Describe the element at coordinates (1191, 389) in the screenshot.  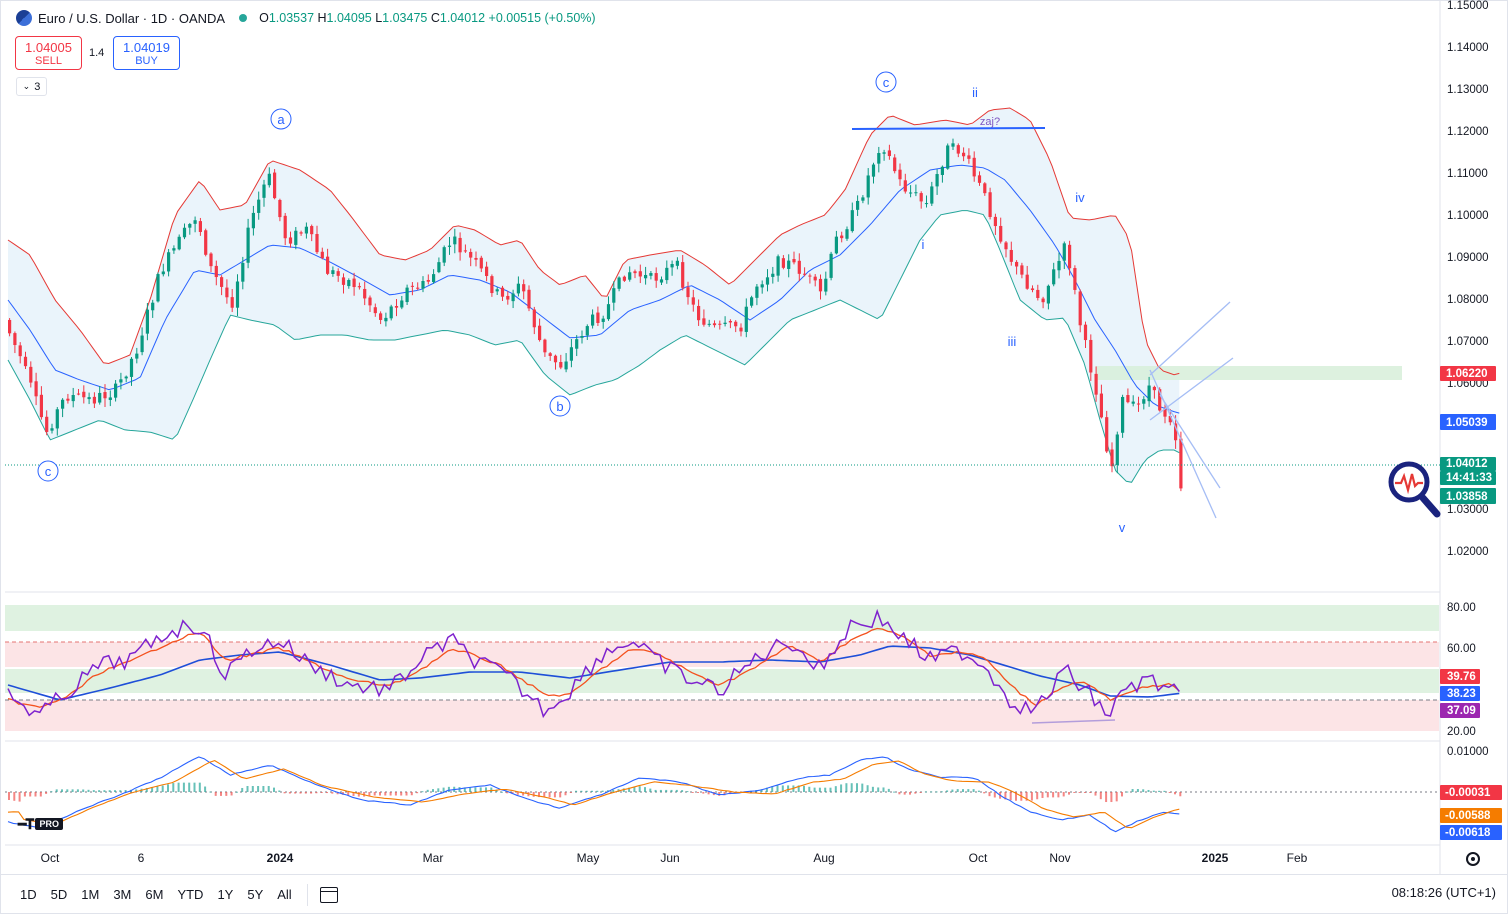
I see `channel-line-mid` at that location.